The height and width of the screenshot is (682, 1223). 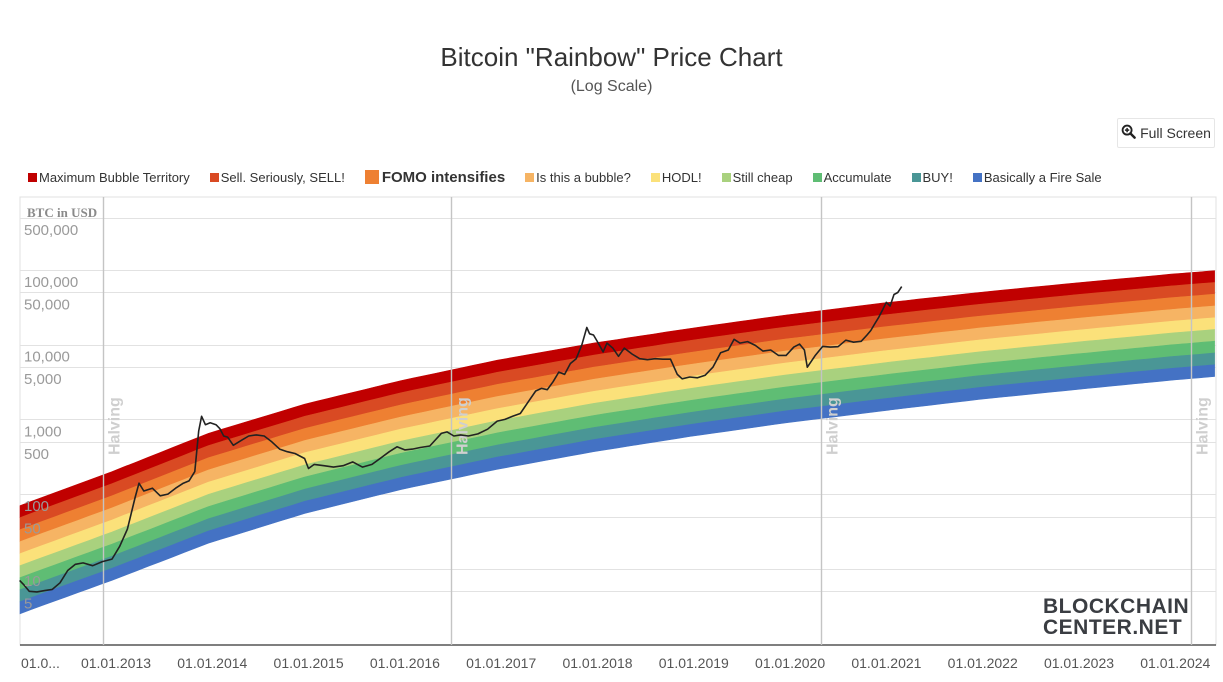 I want to click on legend-item: Sell. Seriously, SELL!, so click(x=277, y=177).